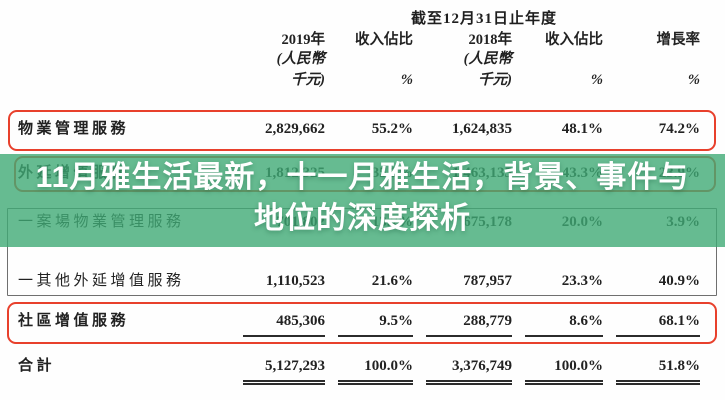  Describe the element at coordinates (295, 129) in the screenshot. I see `value-text: 2,829,662` at that location.